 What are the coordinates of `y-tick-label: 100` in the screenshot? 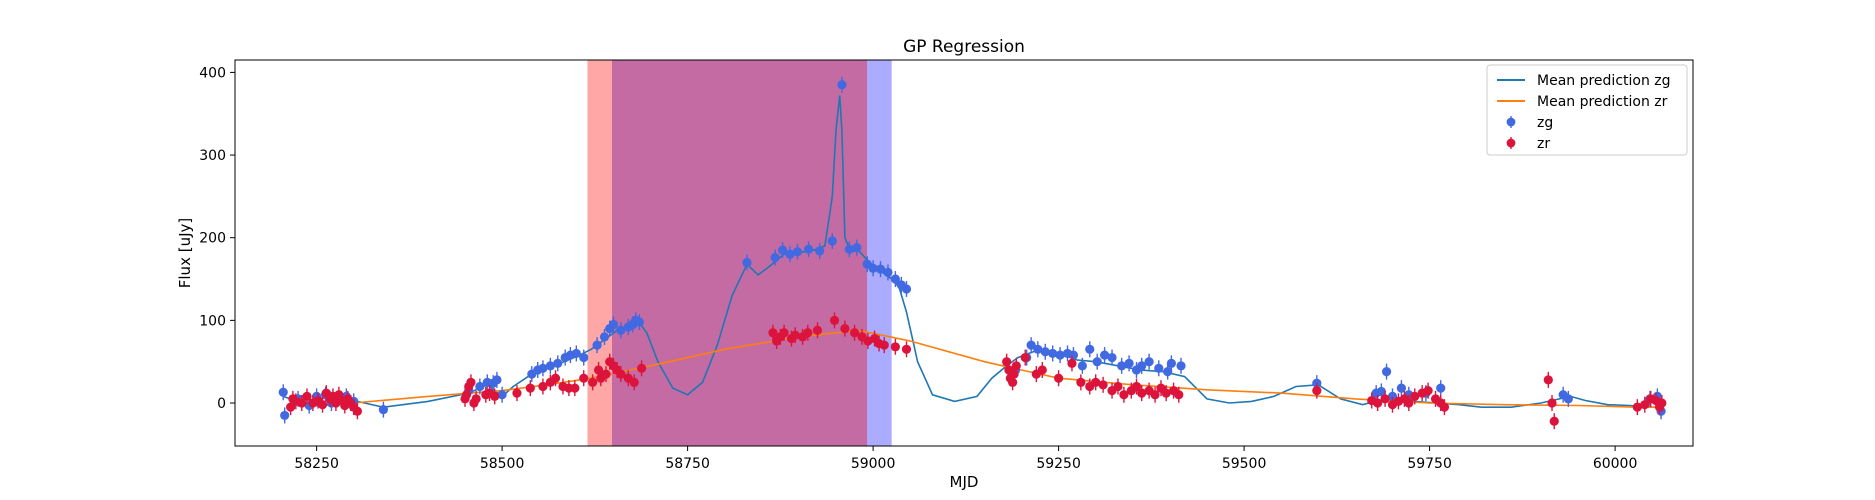 It's located at (212, 321).